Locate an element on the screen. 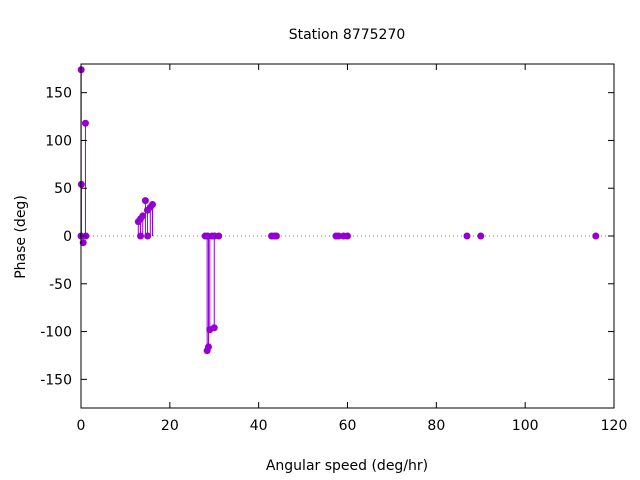 The image size is (640, 480). y-axis-label: Phase (deg) is located at coordinates (21, 237).